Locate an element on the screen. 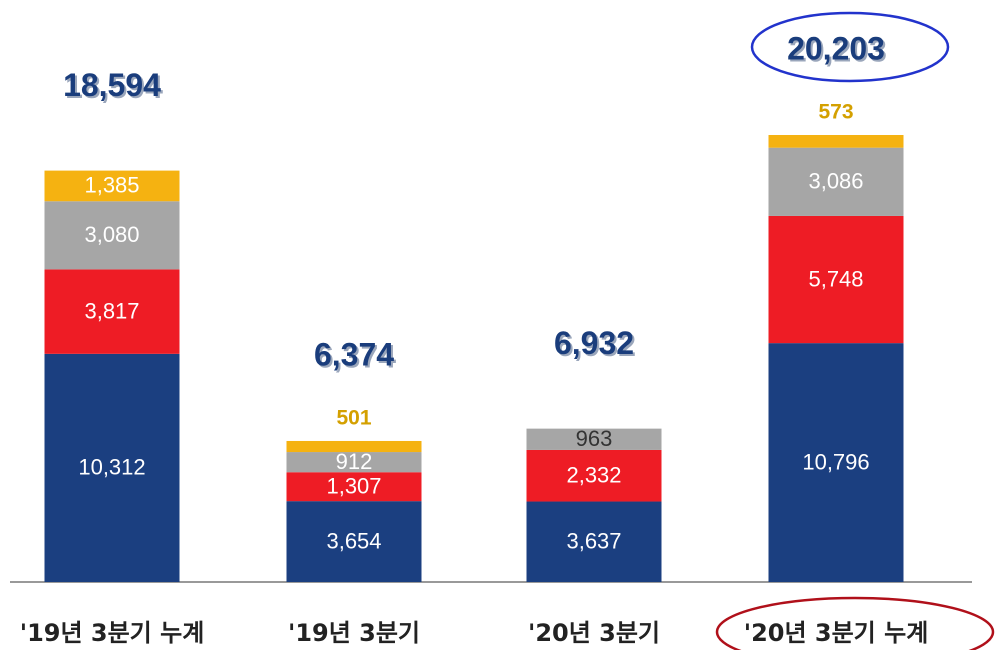 This screenshot has height=650, width=995. data-label: 3,080 is located at coordinates (111, 234).